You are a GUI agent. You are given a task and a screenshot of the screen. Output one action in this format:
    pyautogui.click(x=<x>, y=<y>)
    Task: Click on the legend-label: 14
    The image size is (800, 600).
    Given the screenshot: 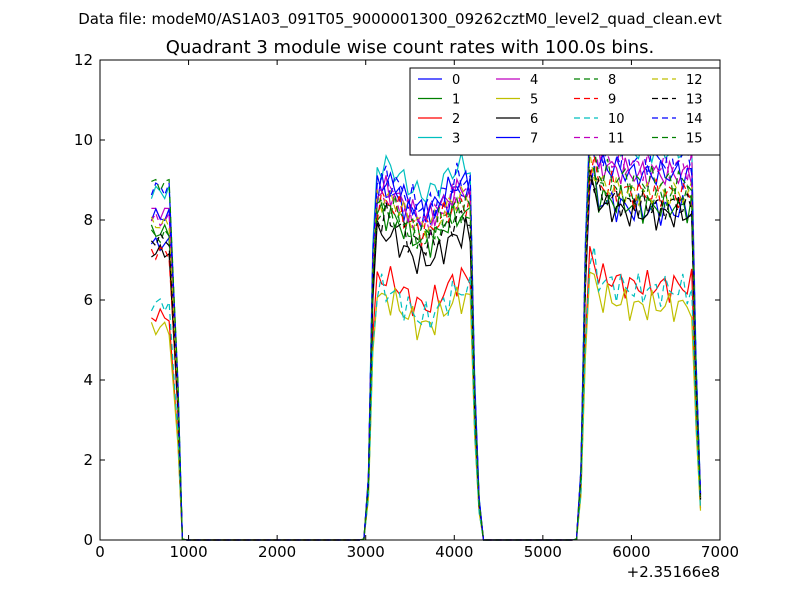 What is the action you would take?
    pyautogui.click(x=694, y=119)
    